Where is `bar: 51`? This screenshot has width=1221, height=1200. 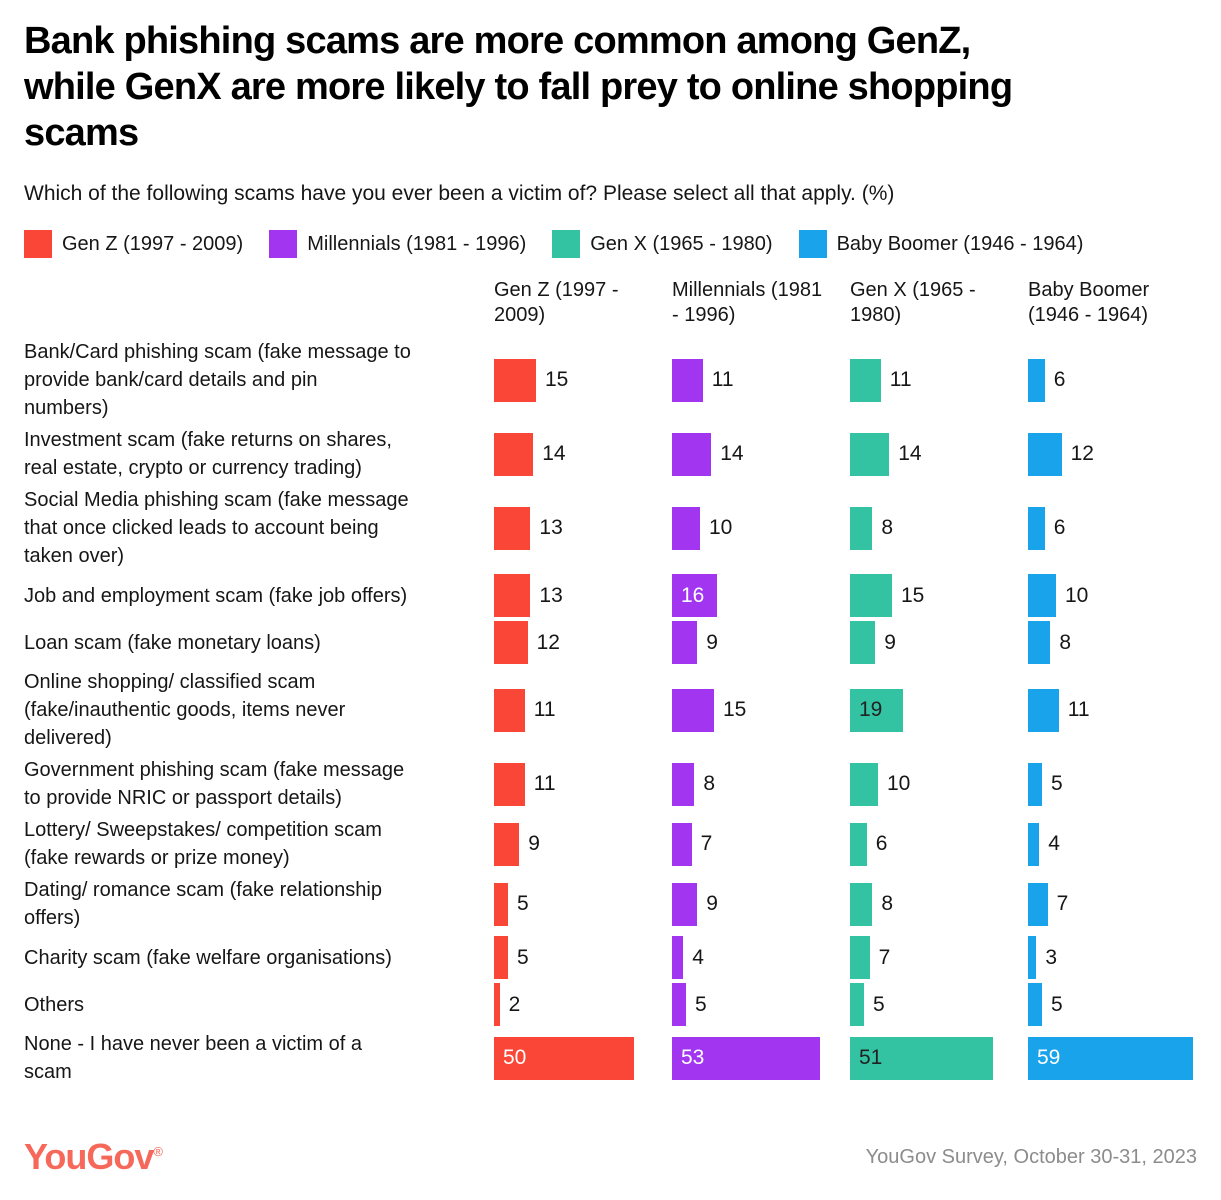 bar: 51 is located at coordinates (921, 1058).